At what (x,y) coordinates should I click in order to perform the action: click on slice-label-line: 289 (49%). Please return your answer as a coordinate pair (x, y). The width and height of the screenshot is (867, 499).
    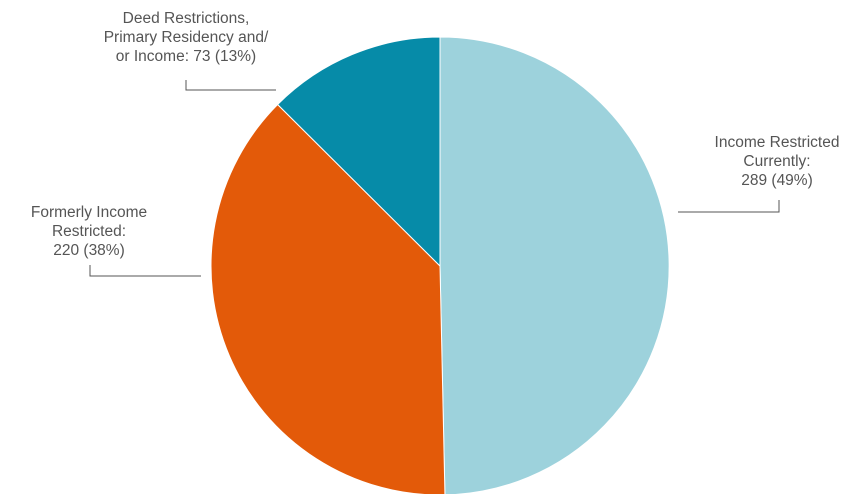
    Looking at the image, I should click on (777, 180).